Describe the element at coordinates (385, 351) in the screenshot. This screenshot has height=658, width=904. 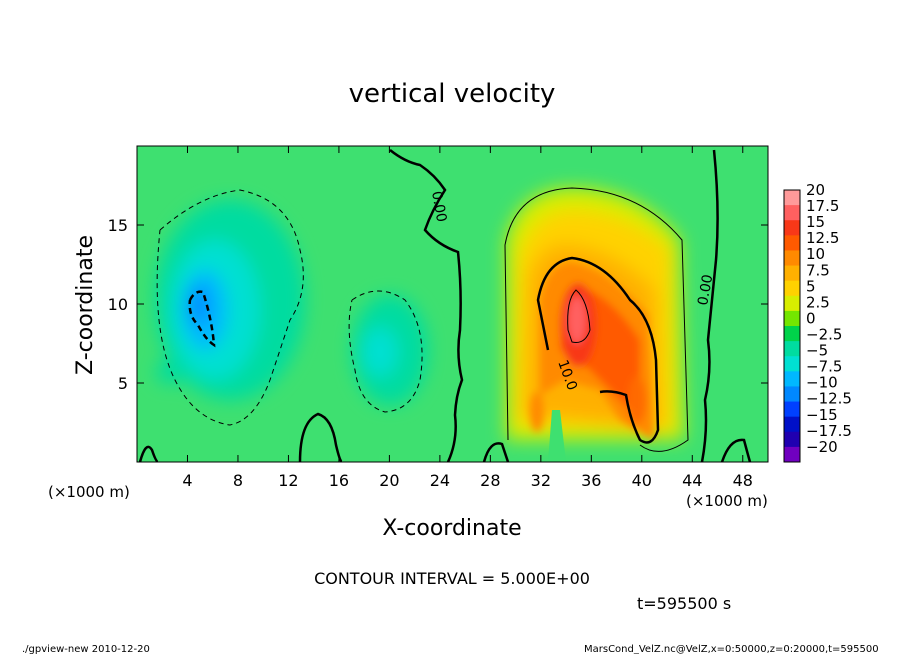
I see `negative-contour-mid` at that location.